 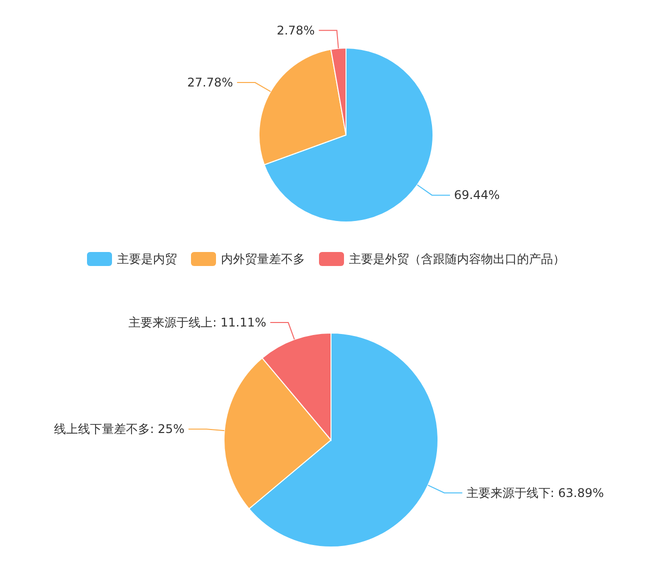 I want to click on data-label: : 11.11%, so click(x=239, y=323).